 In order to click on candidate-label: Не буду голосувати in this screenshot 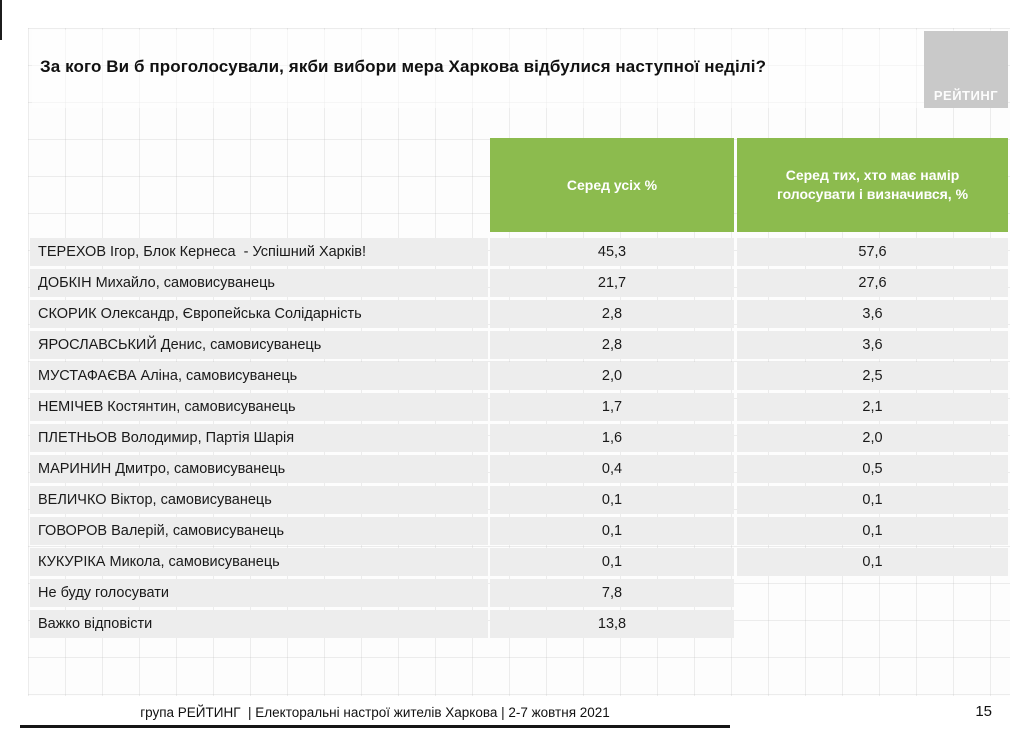, I will do `click(259, 593)`.